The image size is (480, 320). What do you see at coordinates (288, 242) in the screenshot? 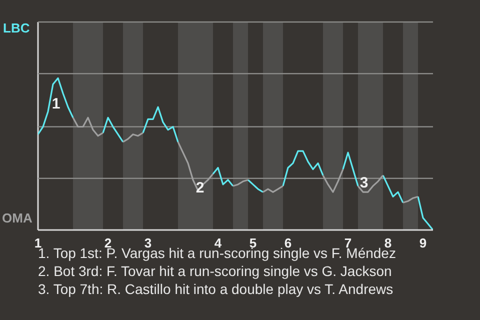
I see `x-tick-label: 6` at bounding box center [288, 242].